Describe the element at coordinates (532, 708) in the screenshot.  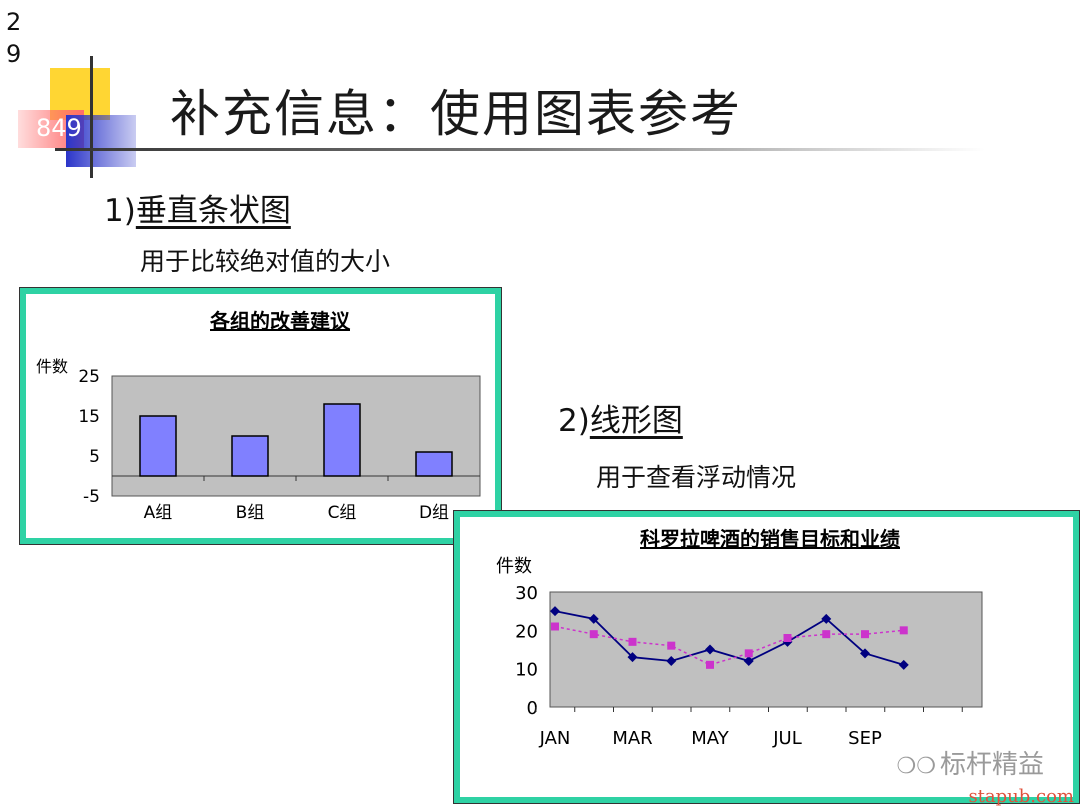
I see `line-ytick-label: 0` at that location.